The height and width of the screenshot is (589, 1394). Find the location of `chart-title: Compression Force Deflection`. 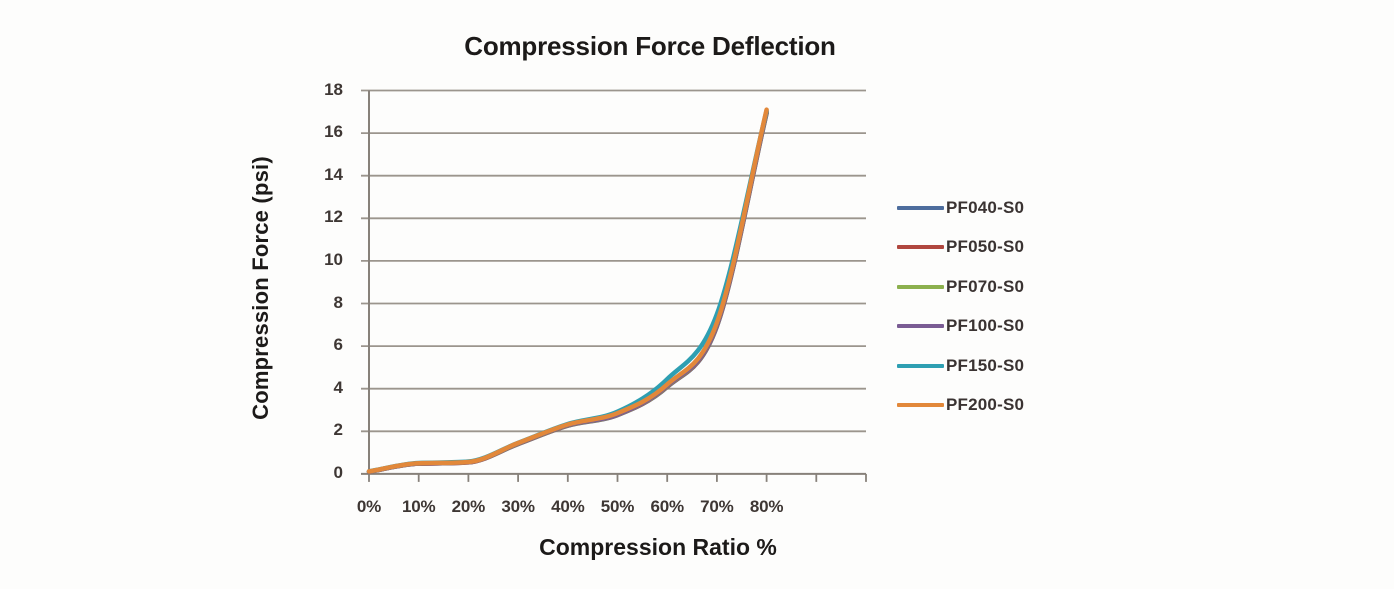

chart-title: Compression Force Deflection is located at coordinates (650, 46).